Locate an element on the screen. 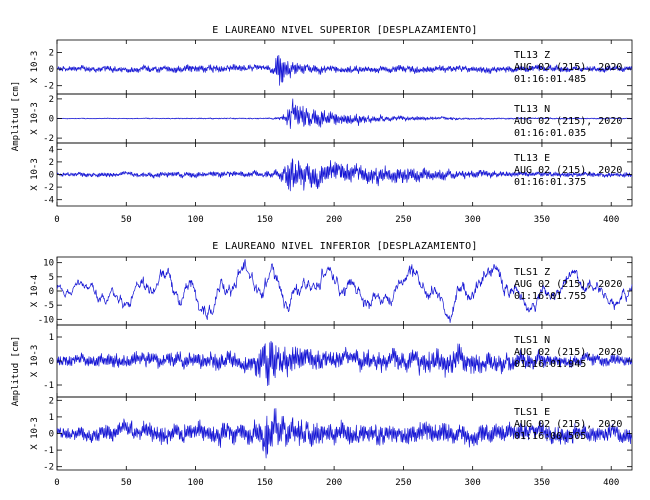  chart-1-trace-2-ytick-label: 1 is located at coordinates (51, 418).